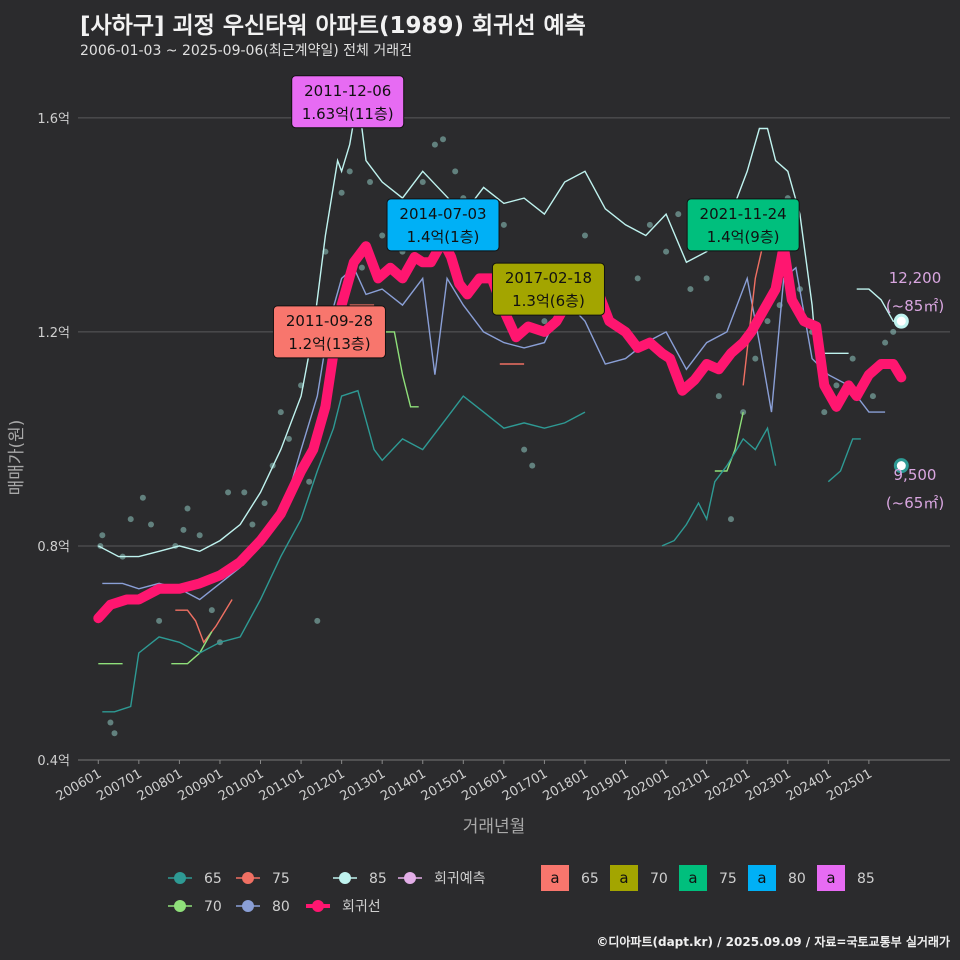  Describe the element at coordinates (444, 785) in the screenshot. I see `x-tick-label: 201501` at that location.